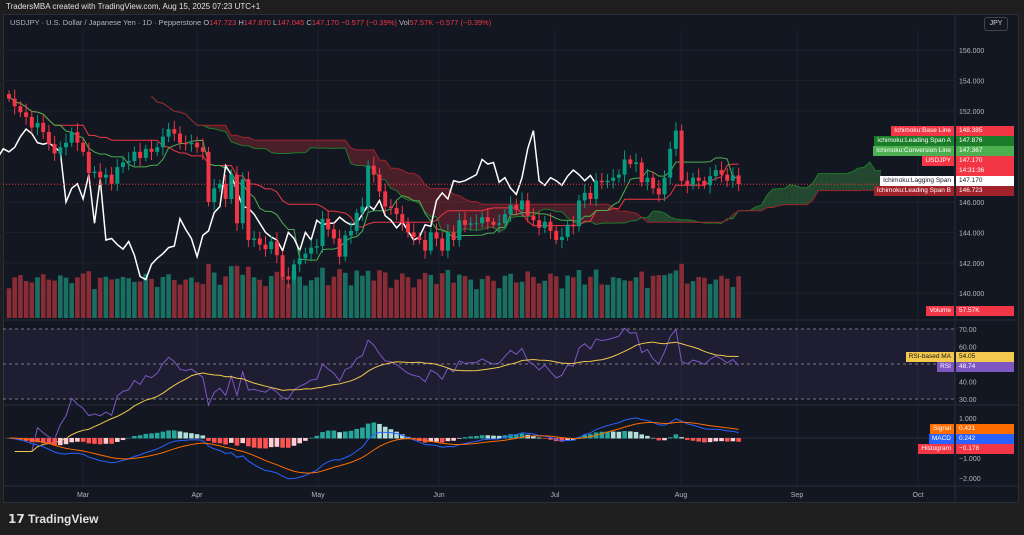 The height and width of the screenshot is (535, 1024). What do you see at coordinates (996, 24) in the screenshot?
I see `currency-button: JPY` at bounding box center [996, 24].